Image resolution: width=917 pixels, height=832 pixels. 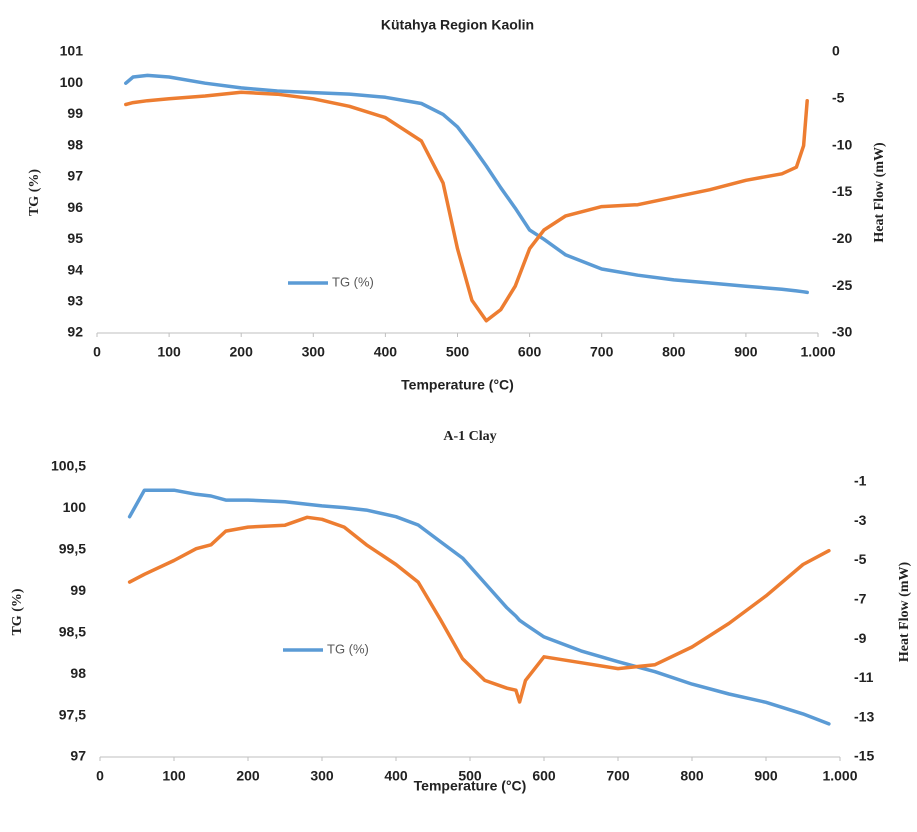 What do you see at coordinates (75, 300) in the screenshot?
I see `y-tick-label: 93` at bounding box center [75, 300].